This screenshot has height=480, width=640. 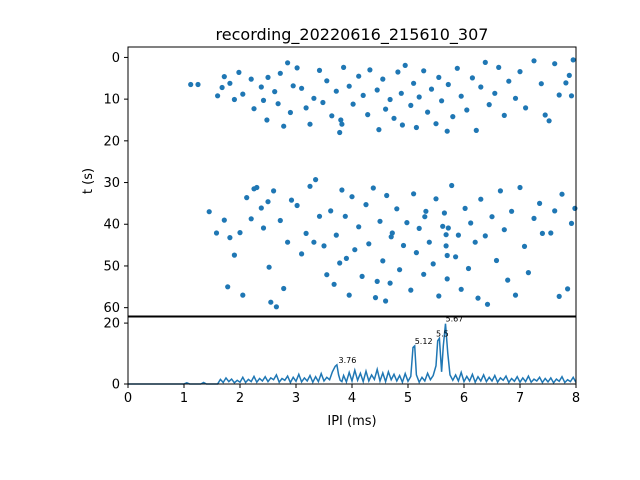 I want to click on ipi-peak-label: 5.5, so click(x=442, y=333).